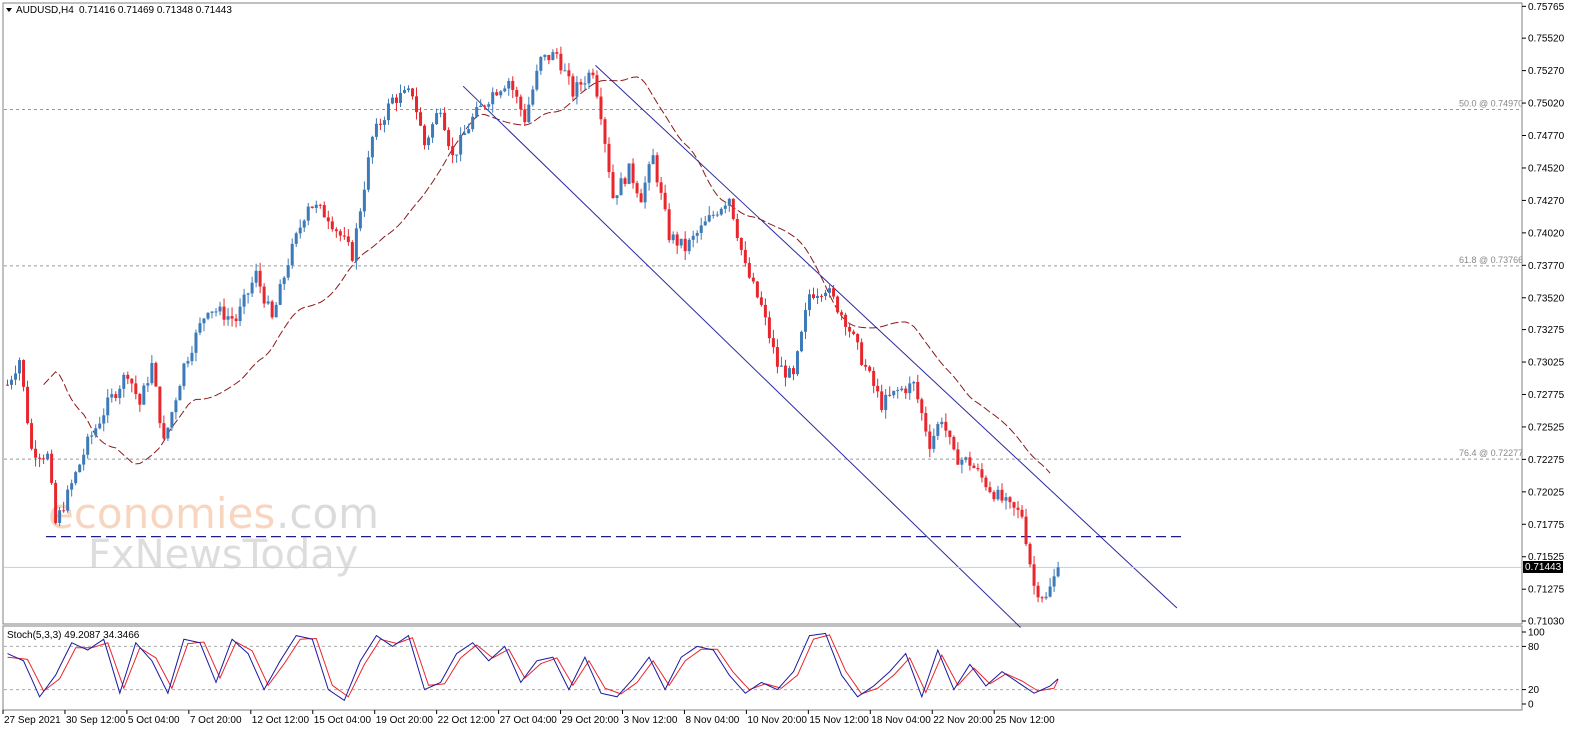 This screenshot has height=743, width=1596. What do you see at coordinates (712, 720) in the screenshot?
I see `time-tick-label: 8 Nov 04:00` at bounding box center [712, 720].